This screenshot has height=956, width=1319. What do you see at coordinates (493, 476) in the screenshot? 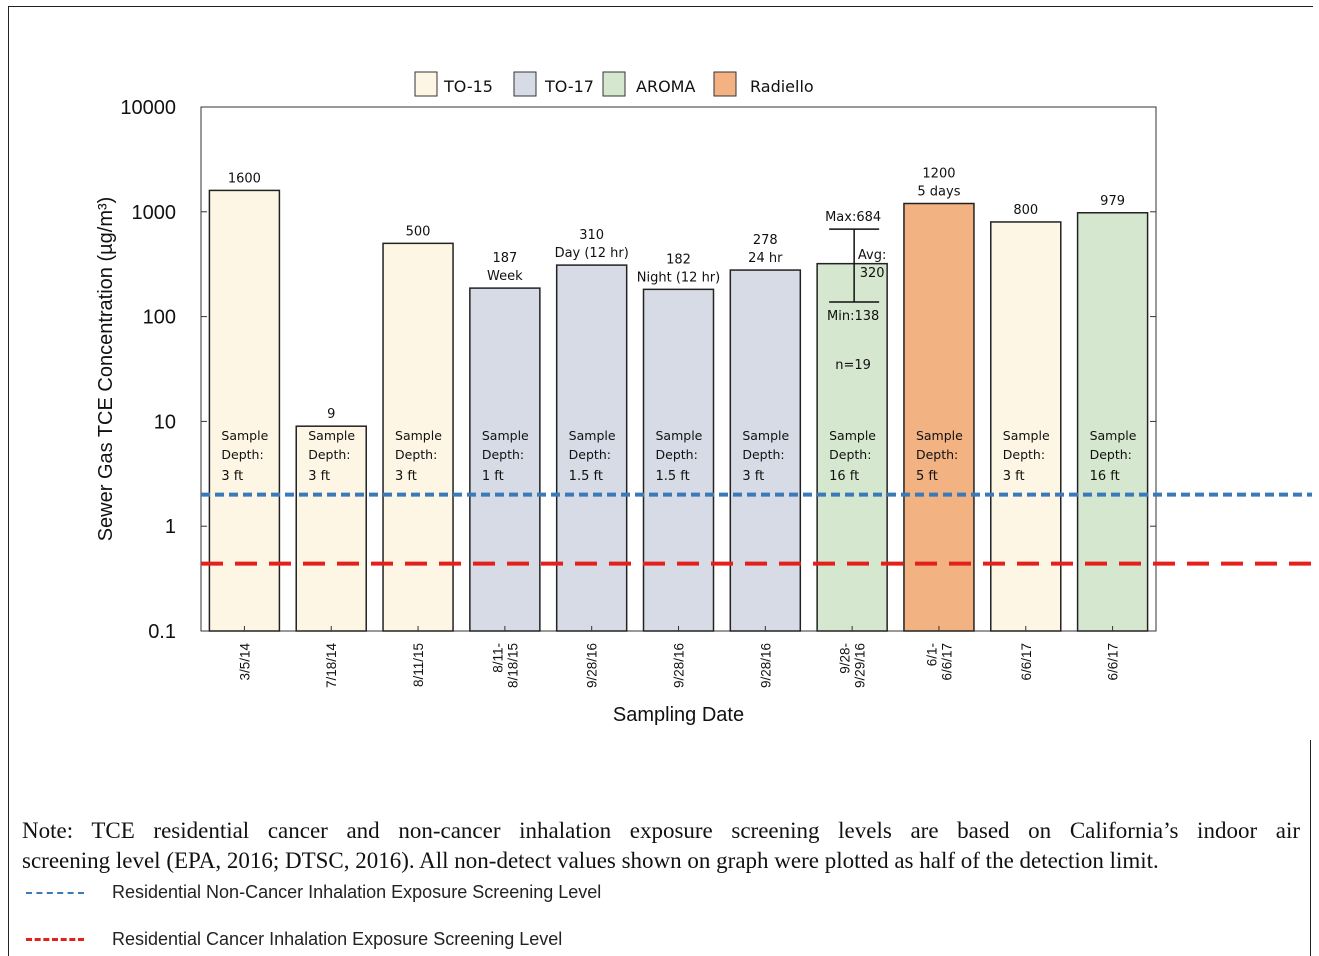
I see `sample-depth-value: 1 ft` at bounding box center [493, 476].